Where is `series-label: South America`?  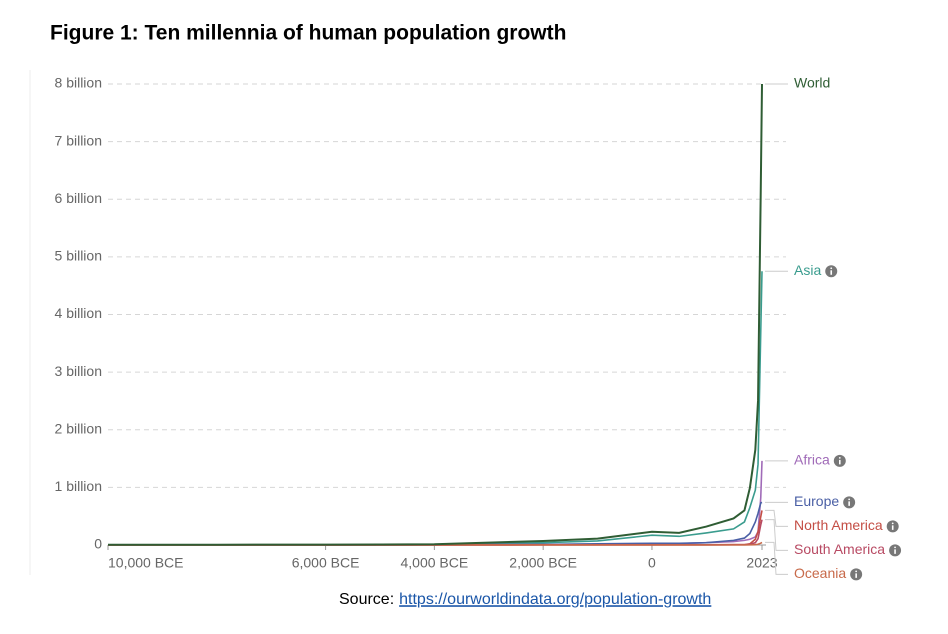 series-label: South America is located at coordinates (839, 549).